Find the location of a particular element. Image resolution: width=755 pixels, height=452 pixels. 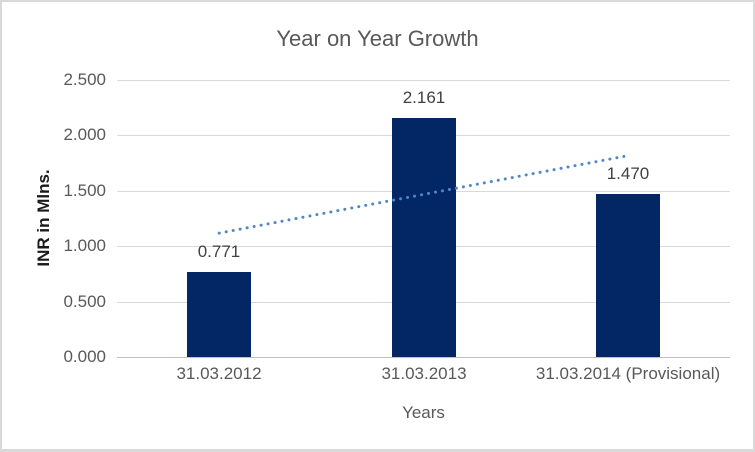

y-tick-label: 1.000 is located at coordinates (84, 245).